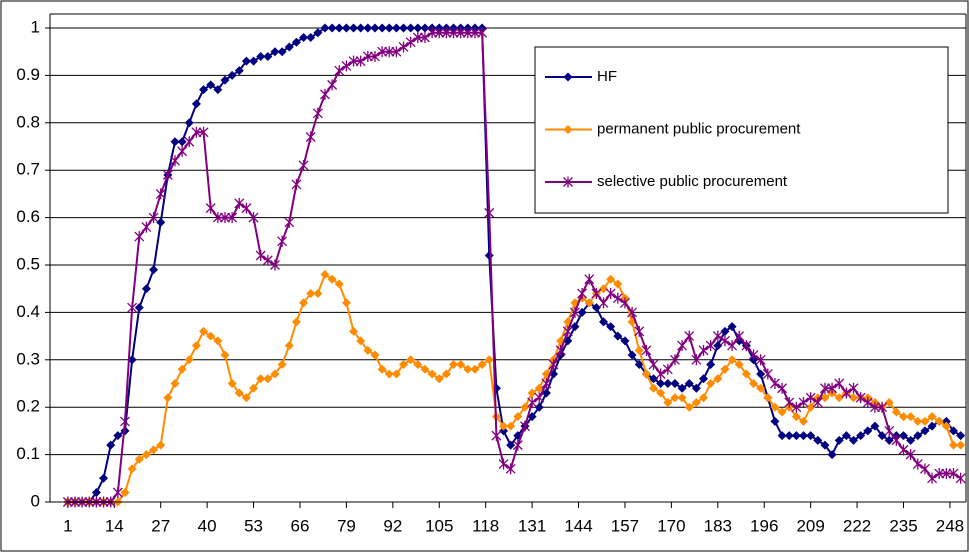  What do you see at coordinates (28, 358) in the screenshot?
I see `y-tick-label: 0.3` at bounding box center [28, 358].